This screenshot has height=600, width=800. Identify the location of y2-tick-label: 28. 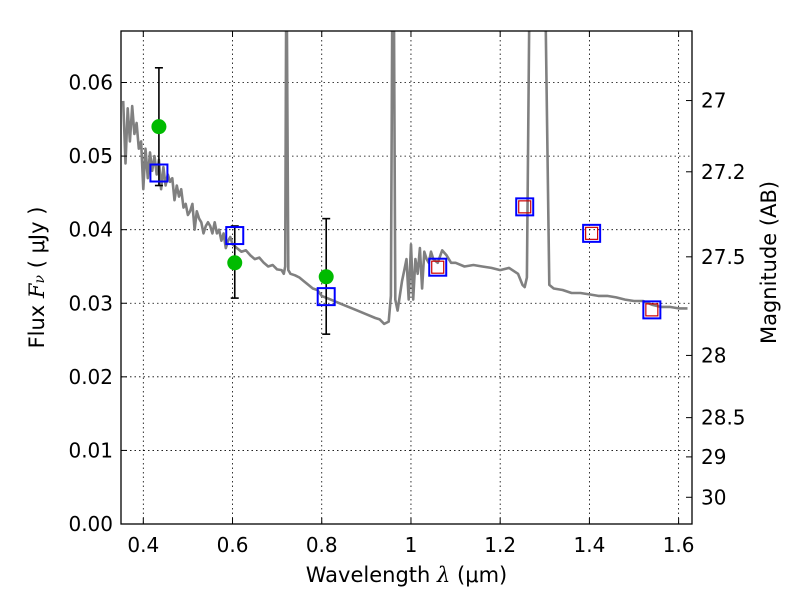
(713, 355).